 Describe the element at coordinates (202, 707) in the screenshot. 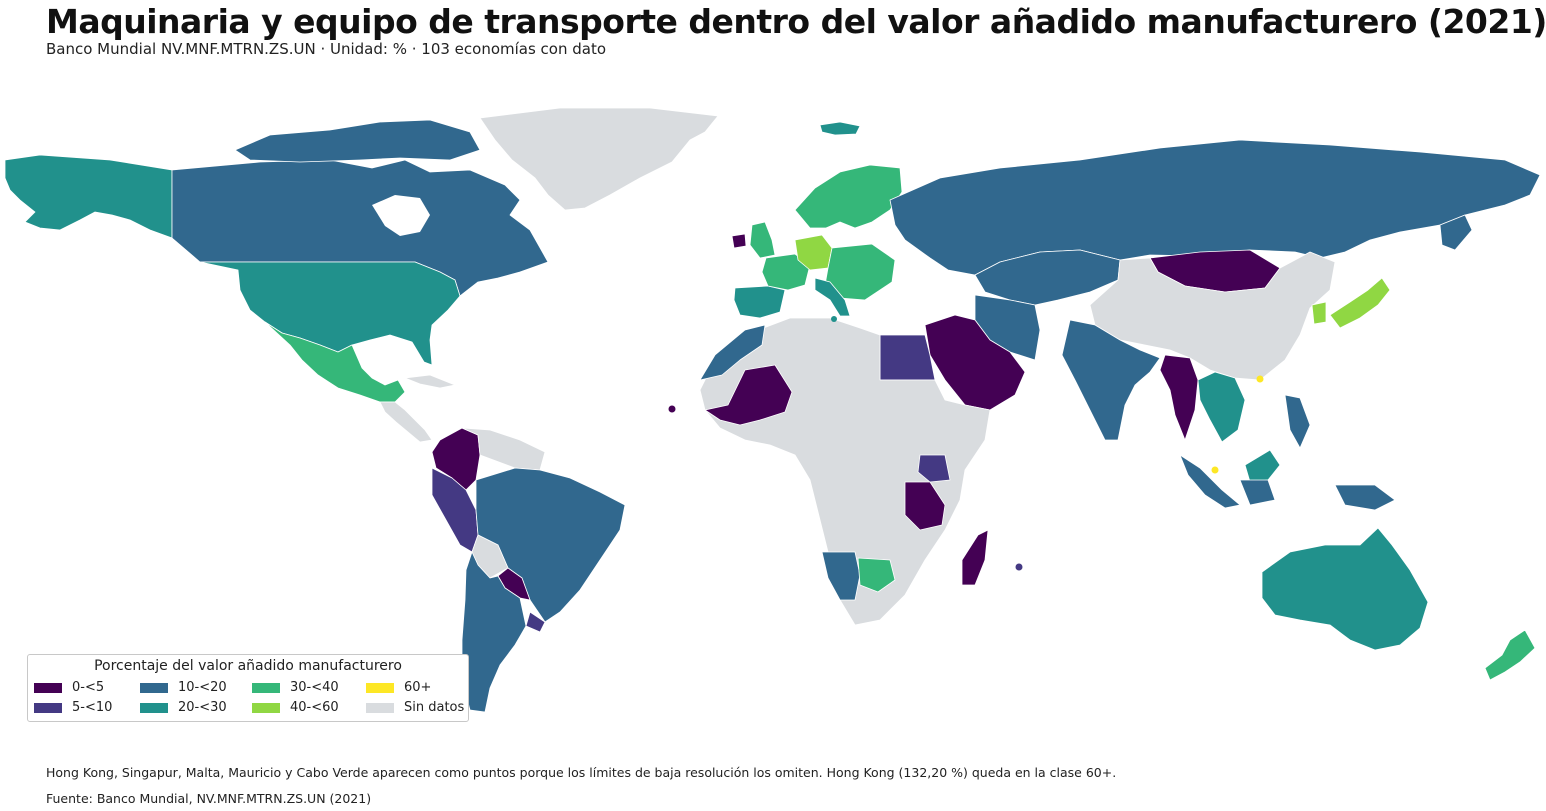

I see `legend-label: 20-<30` at that location.